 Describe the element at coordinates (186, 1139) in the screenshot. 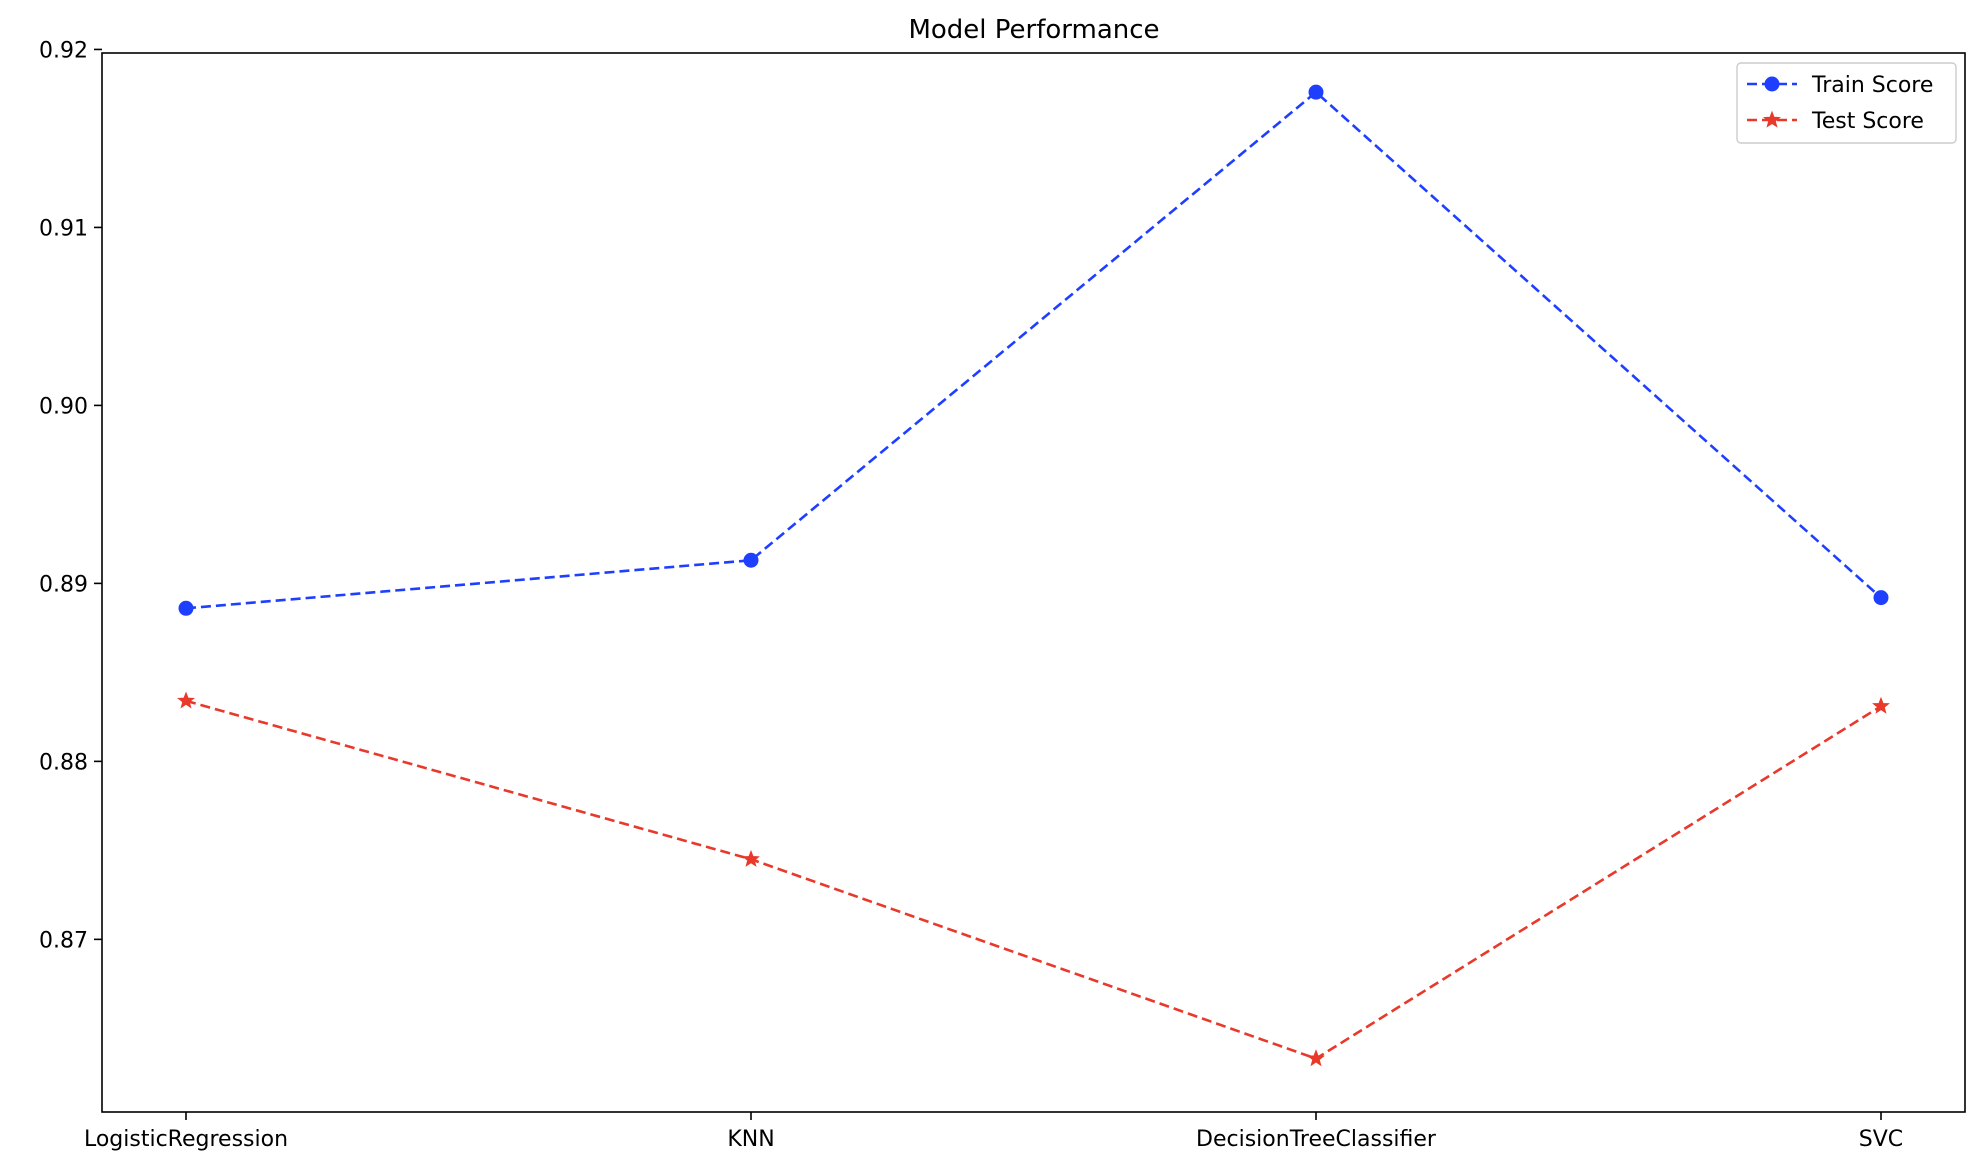

I see `x-tick-label: LogisticRegression` at that location.